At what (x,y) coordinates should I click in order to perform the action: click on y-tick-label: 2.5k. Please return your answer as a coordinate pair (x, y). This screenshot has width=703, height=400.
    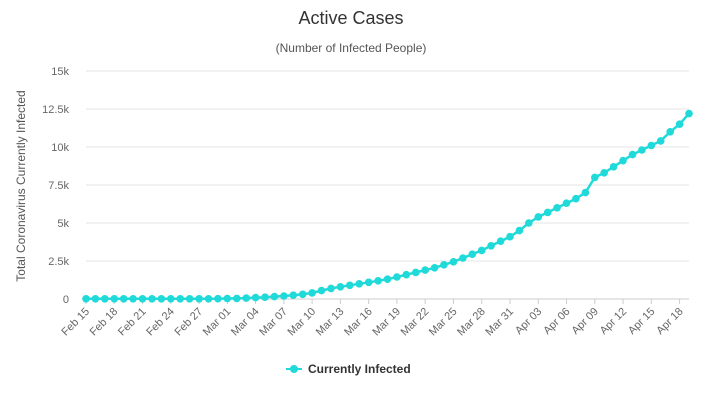
    Looking at the image, I should click on (58, 262).